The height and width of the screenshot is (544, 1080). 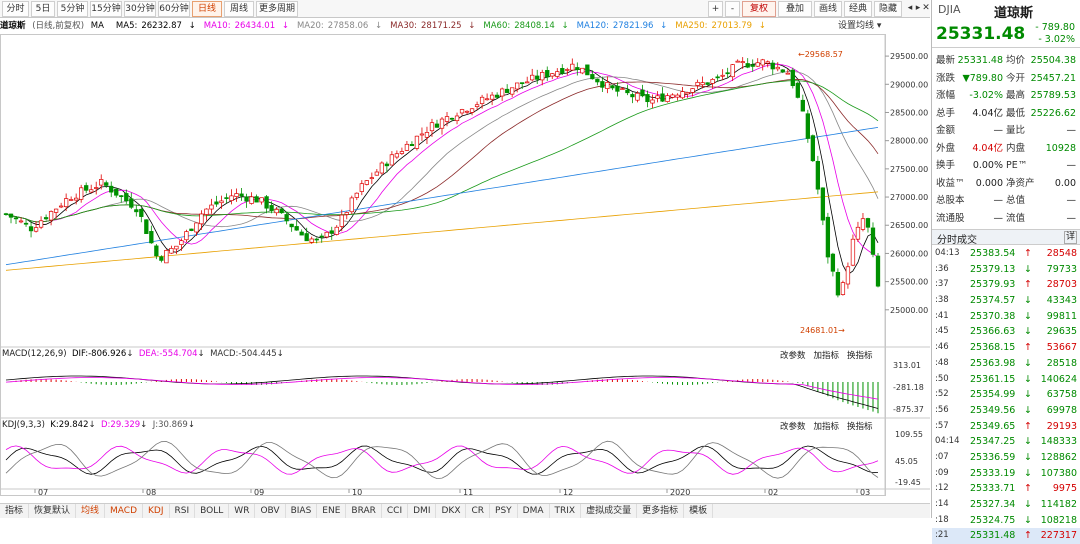 What do you see at coordinates (1070, 237) in the screenshot?
I see `trades-detail-button: 详` at bounding box center [1070, 237].